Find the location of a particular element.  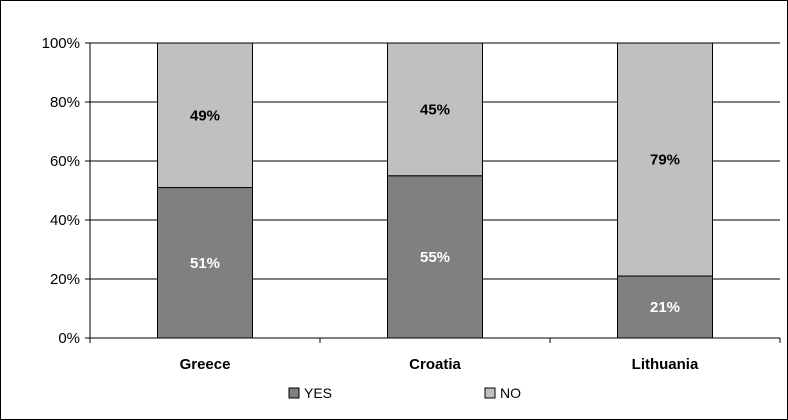

data-label: 55% is located at coordinates (435, 257).